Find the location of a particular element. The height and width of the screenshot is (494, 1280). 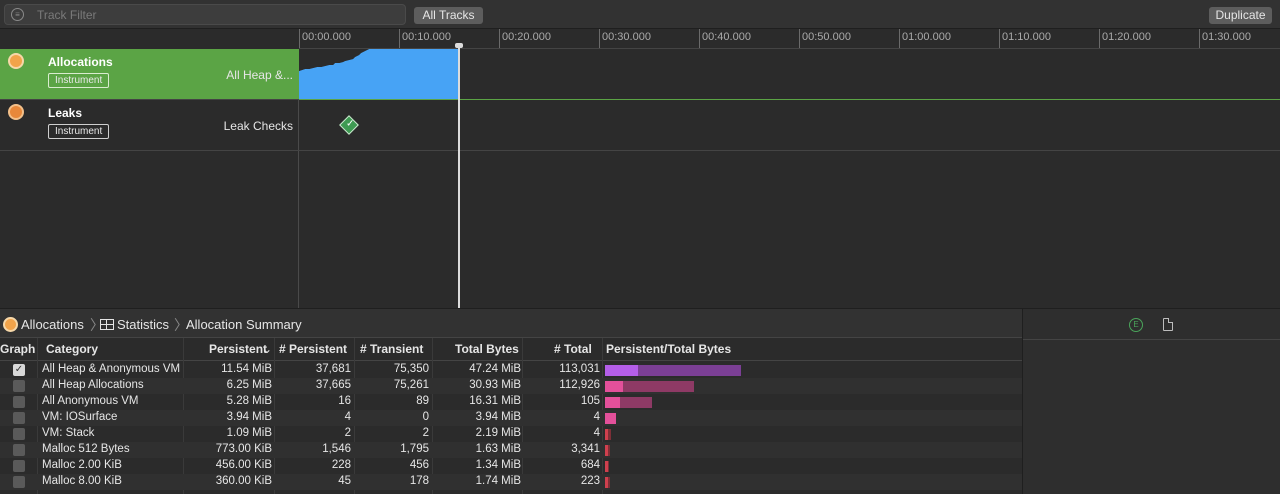

ruler-tick: 00:00.000 is located at coordinates (325, 38).